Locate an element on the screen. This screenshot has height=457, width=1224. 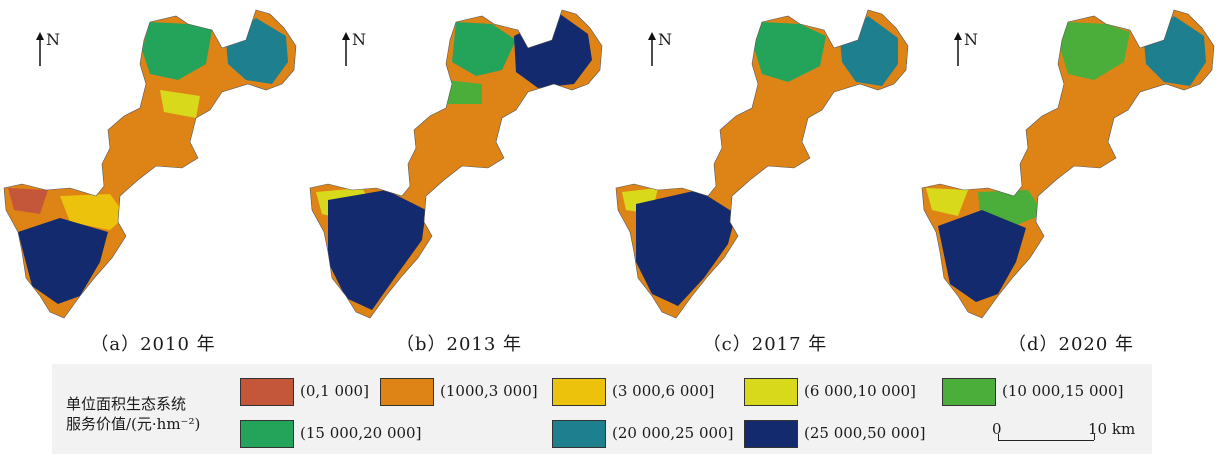
legend-title: 单位面积生态系统 服务价值/(元·hm⁻²) is located at coordinates (133, 414).